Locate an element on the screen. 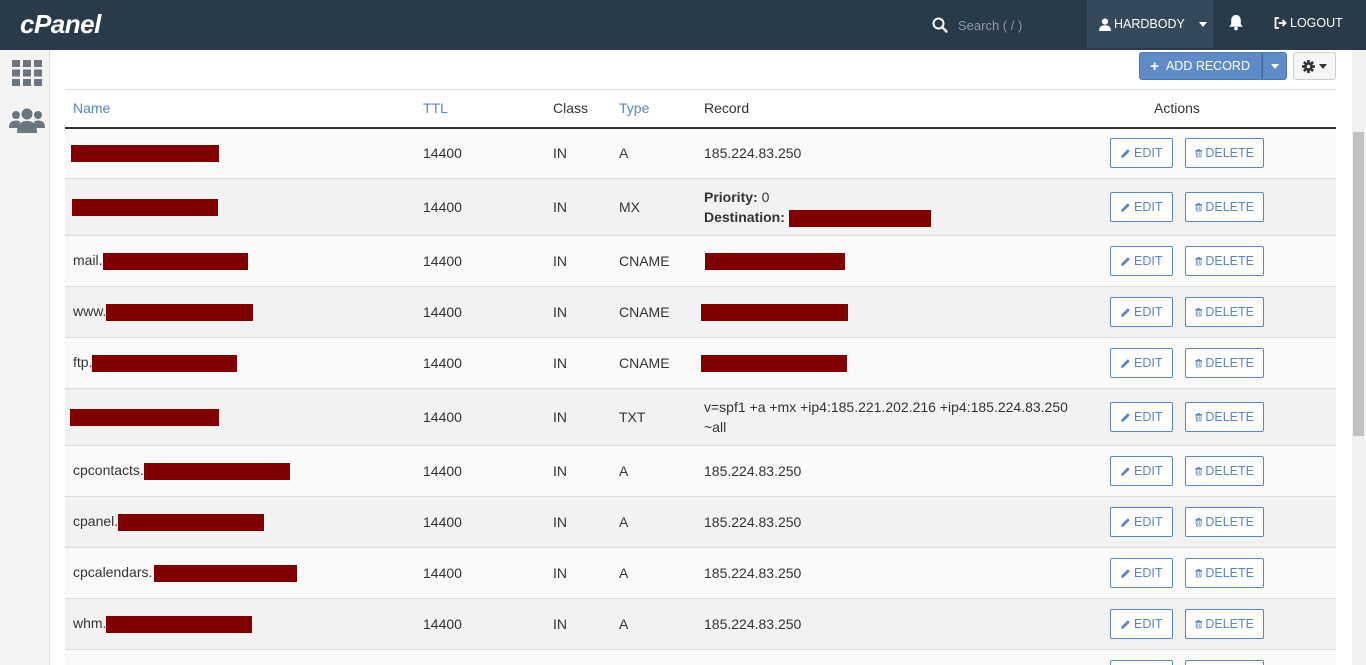  record-name-cell: mail. is located at coordinates (240, 261).